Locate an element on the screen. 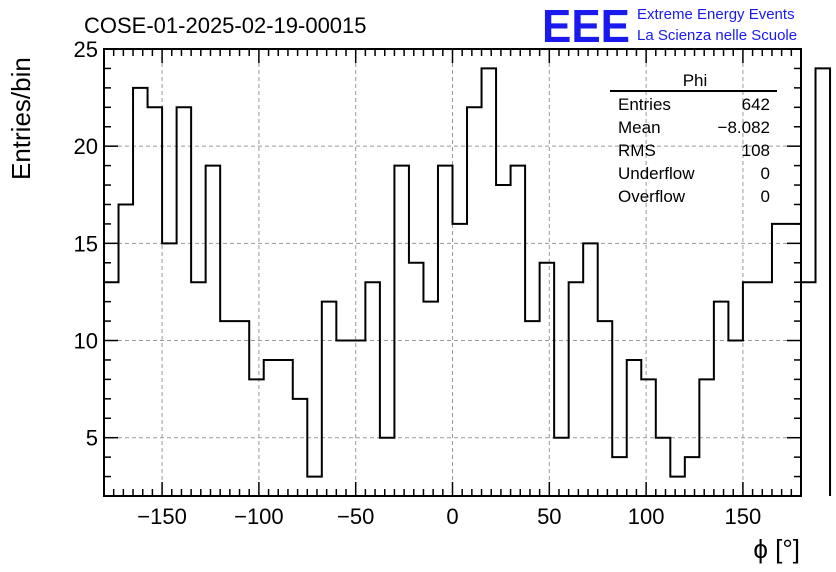 The height and width of the screenshot is (572, 836). logo-line-2: La Scienza nelle Scuole is located at coordinates (717, 35).